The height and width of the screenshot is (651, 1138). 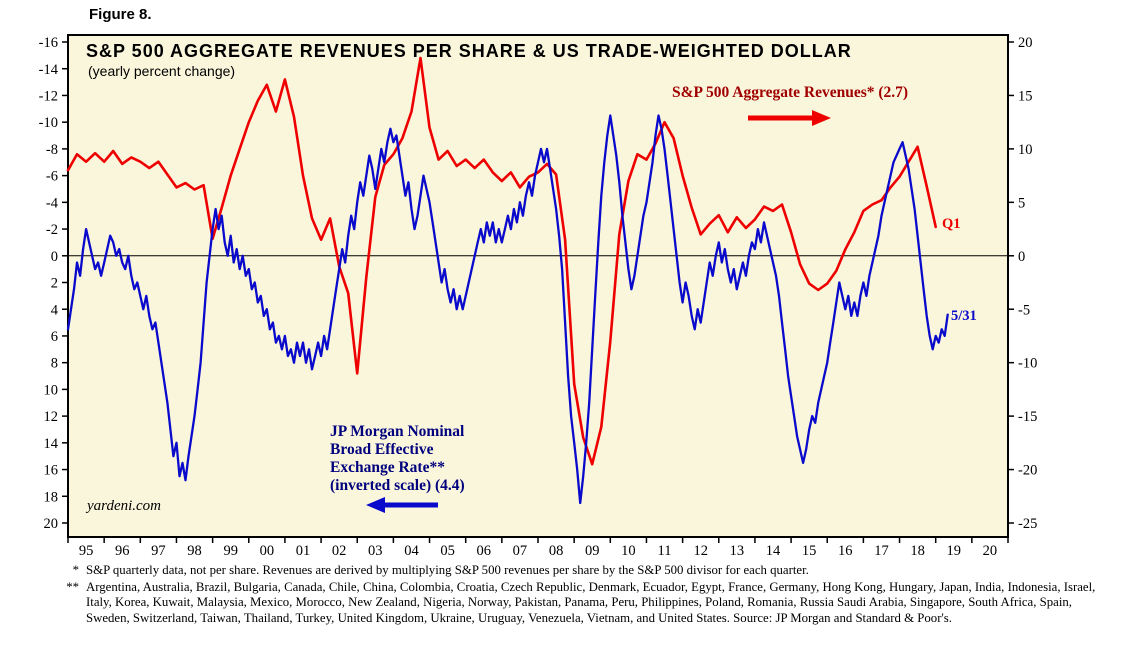 What do you see at coordinates (51, 471) in the screenshot?
I see `left-tick-label: 16` at bounding box center [51, 471].